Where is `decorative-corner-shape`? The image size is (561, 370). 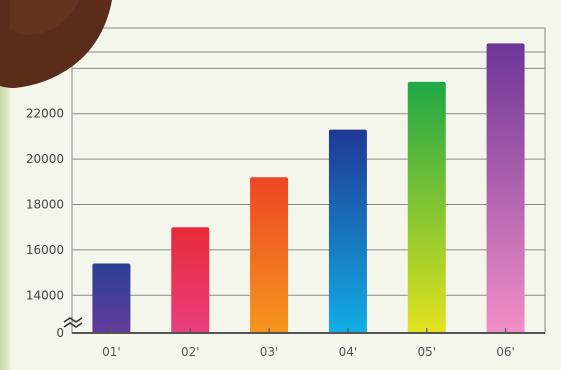
decorative-corner-shape is located at coordinates (56, 44).